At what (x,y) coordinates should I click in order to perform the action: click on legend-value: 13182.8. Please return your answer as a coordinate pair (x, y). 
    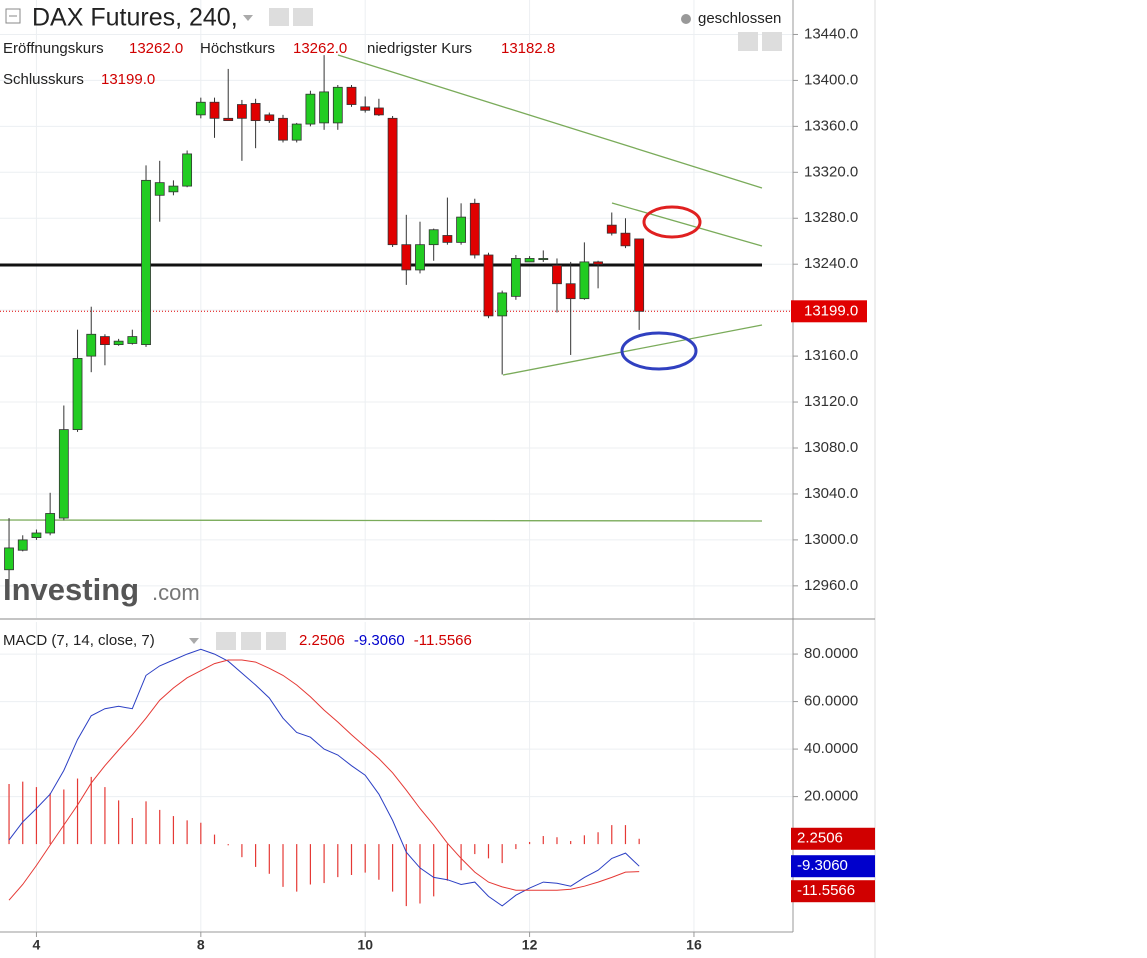
    Looking at the image, I should click on (528, 48).